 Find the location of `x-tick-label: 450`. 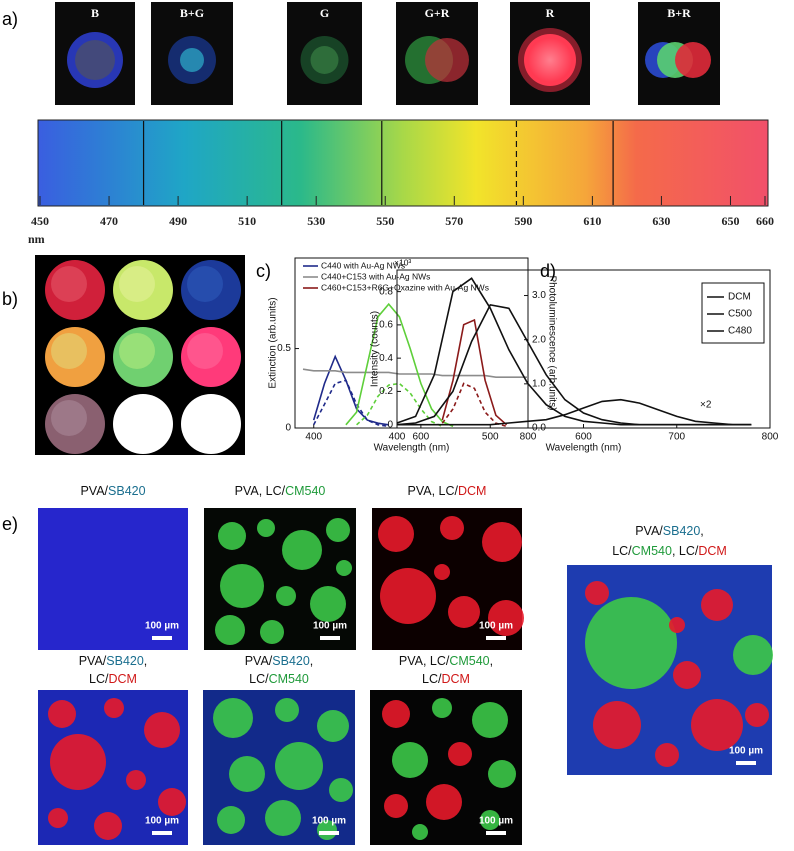

x-tick-label: 450 is located at coordinates (40, 221).